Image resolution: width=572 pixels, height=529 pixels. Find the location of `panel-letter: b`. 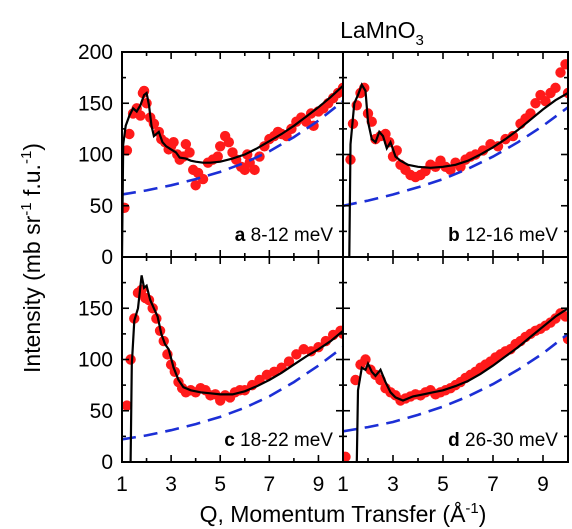

panel-letter: b is located at coordinates (454, 235).